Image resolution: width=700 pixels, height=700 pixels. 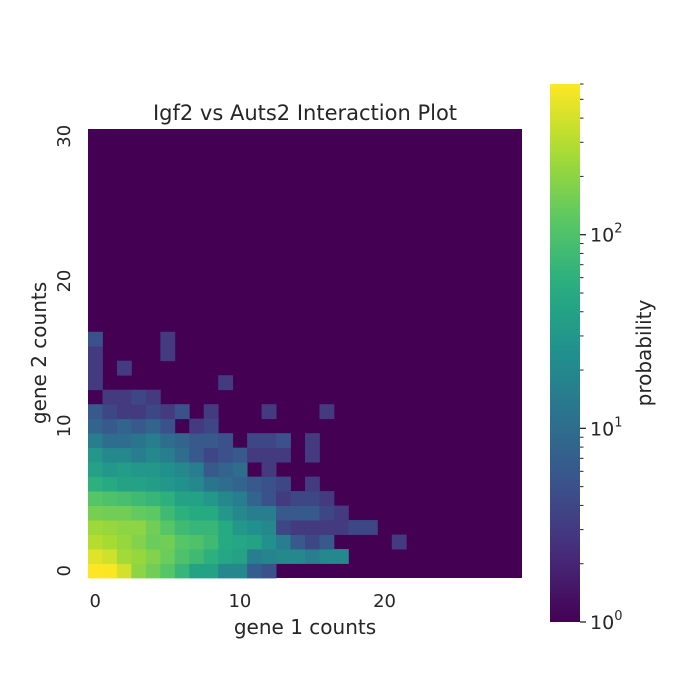 I want to click on y-axis-ticks: 0 10 20 30, so click(x=64, y=351).